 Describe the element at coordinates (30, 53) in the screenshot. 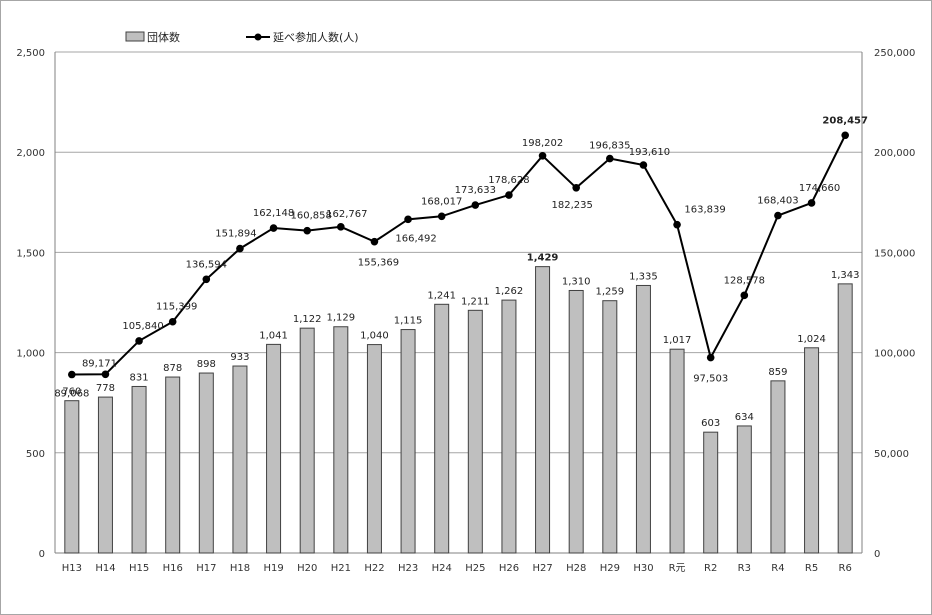

I see `left-tick-label: 2,500` at that location.